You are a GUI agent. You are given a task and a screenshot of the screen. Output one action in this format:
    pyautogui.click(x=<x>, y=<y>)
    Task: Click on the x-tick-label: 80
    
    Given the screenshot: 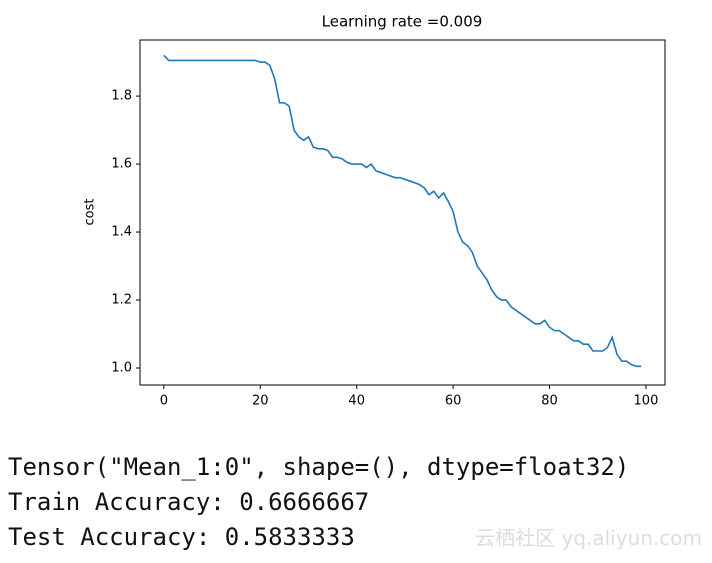 What is the action you would take?
    pyautogui.click(x=549, y=401)
    